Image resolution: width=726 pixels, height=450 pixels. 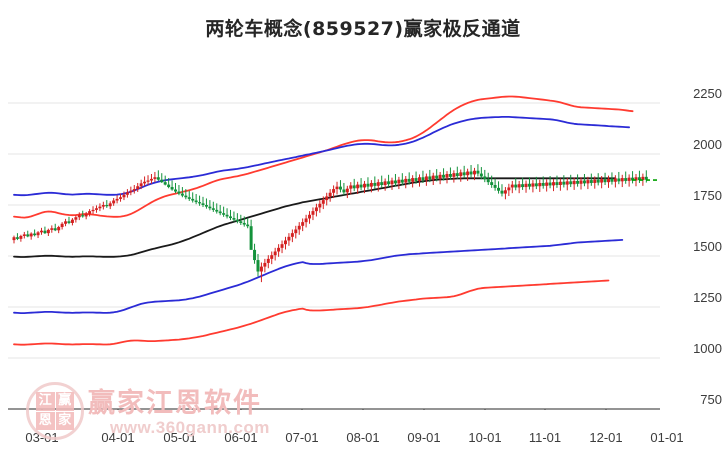 What do you see at coordinates (363, 29) in the screenshot?
I see `page-title: 两轮车概念(859527)赢家极反通道` at bounding box center [363, 29].